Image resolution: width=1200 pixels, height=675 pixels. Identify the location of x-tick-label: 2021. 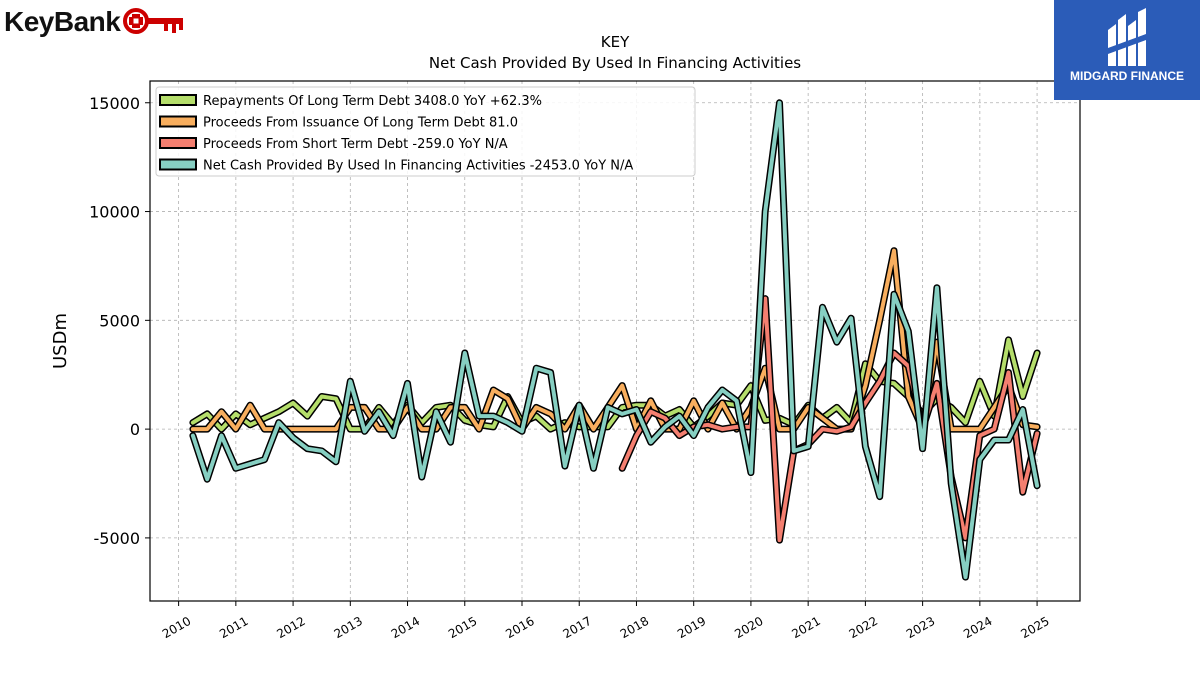
(805, 627).